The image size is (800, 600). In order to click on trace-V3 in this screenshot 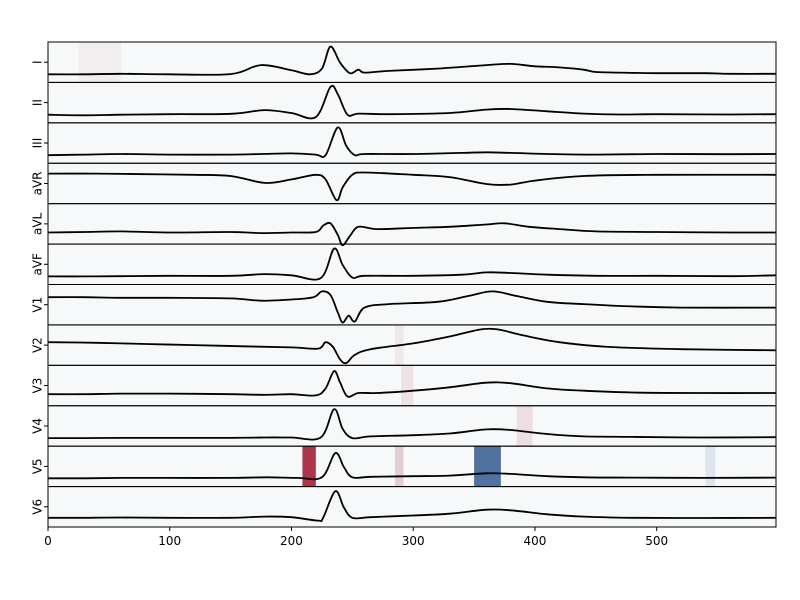, I will do `click(412, 384)`.